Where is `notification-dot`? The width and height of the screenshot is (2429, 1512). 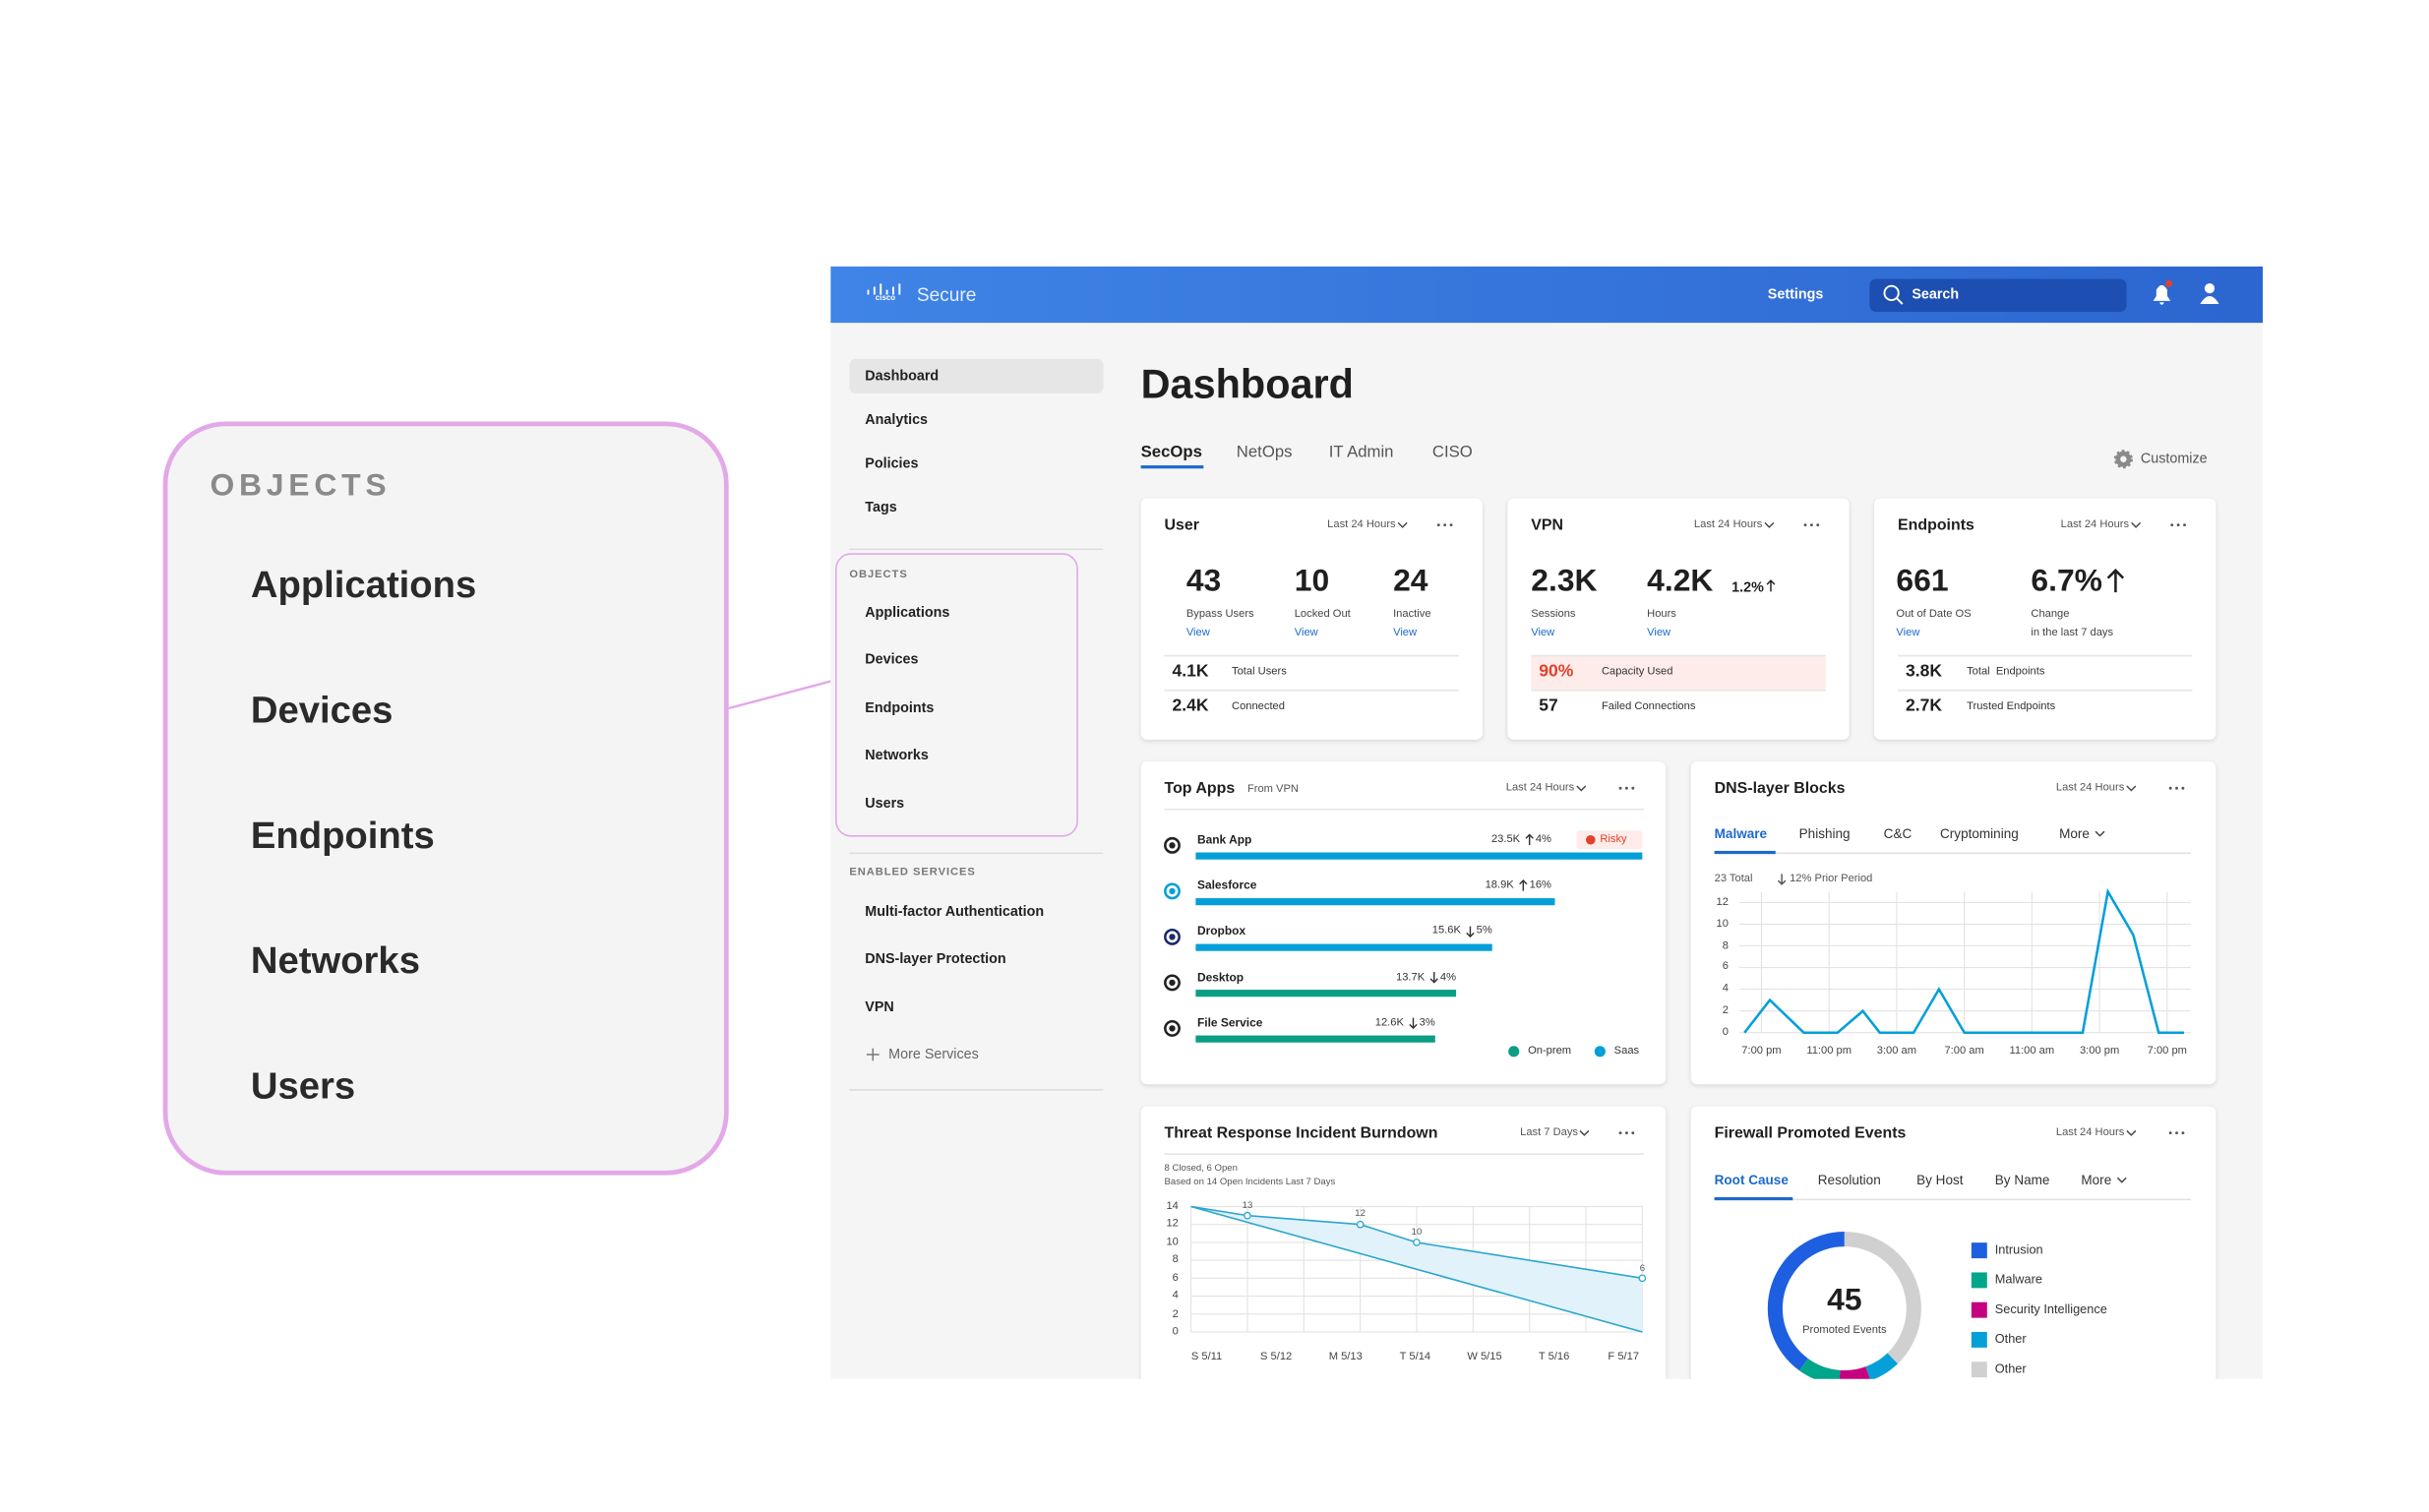
notification-dot is located at coordinates (2169, 283).